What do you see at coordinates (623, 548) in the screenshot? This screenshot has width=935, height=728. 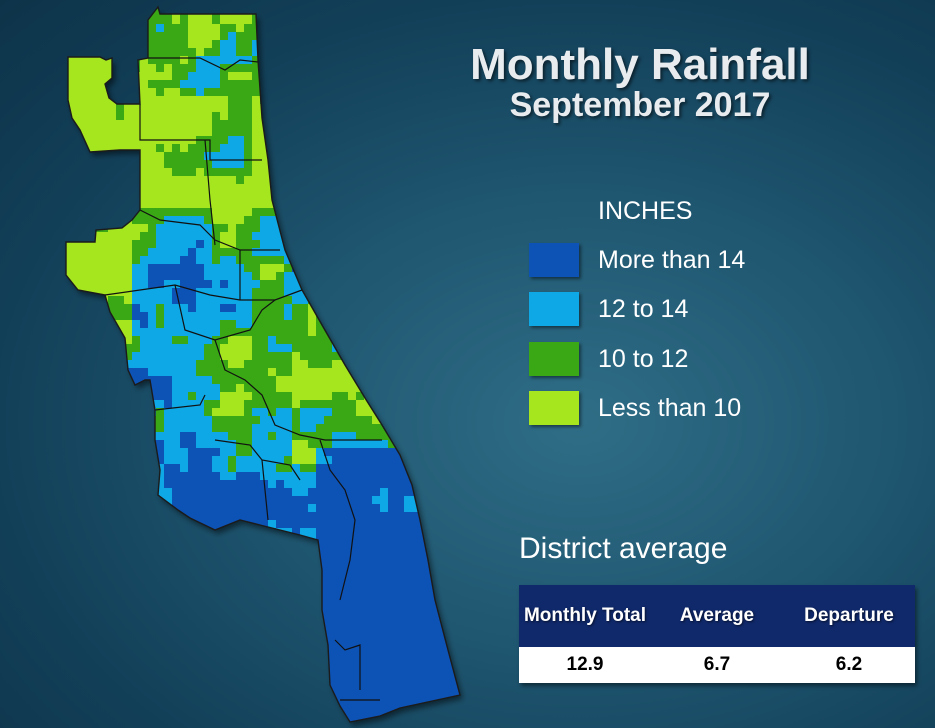 I see `district-average-heading: District average` at bounding box center [623, 548].